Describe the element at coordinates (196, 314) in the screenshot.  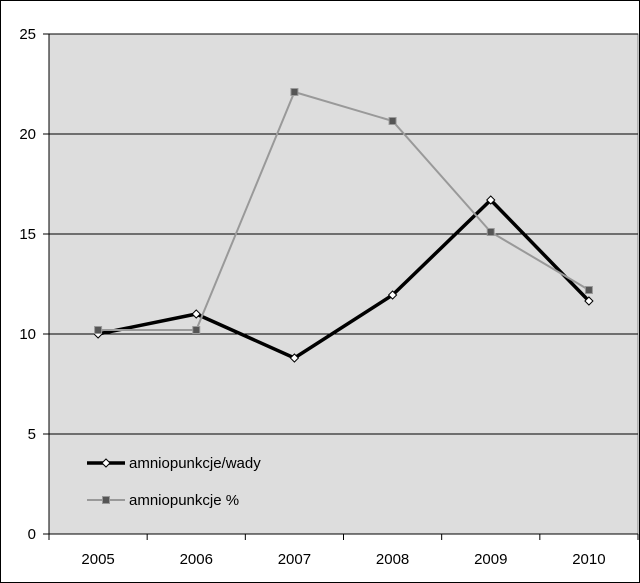
I see `data-point-series-1-2006` at that location.